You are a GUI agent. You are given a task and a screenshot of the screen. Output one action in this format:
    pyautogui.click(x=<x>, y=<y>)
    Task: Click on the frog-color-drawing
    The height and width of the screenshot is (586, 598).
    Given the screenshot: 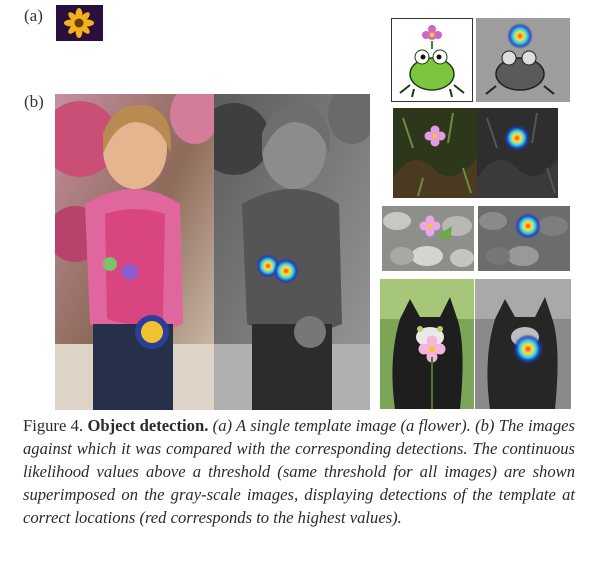 What is the action you would take?
    pyautogui.click(x=432, y=60)
    